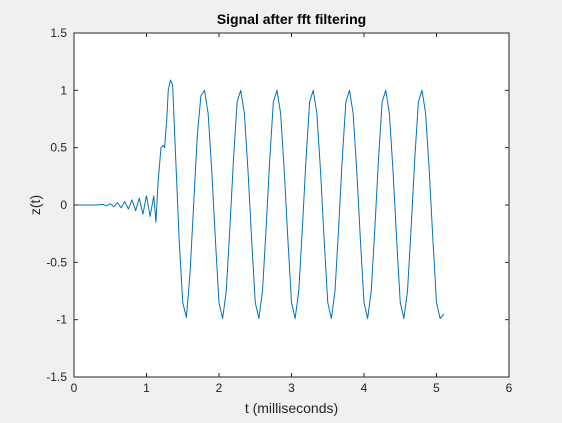 The width and height of the screenshot is (562, 423). I want to click on x-tick-label: 0, so click(74, 388).